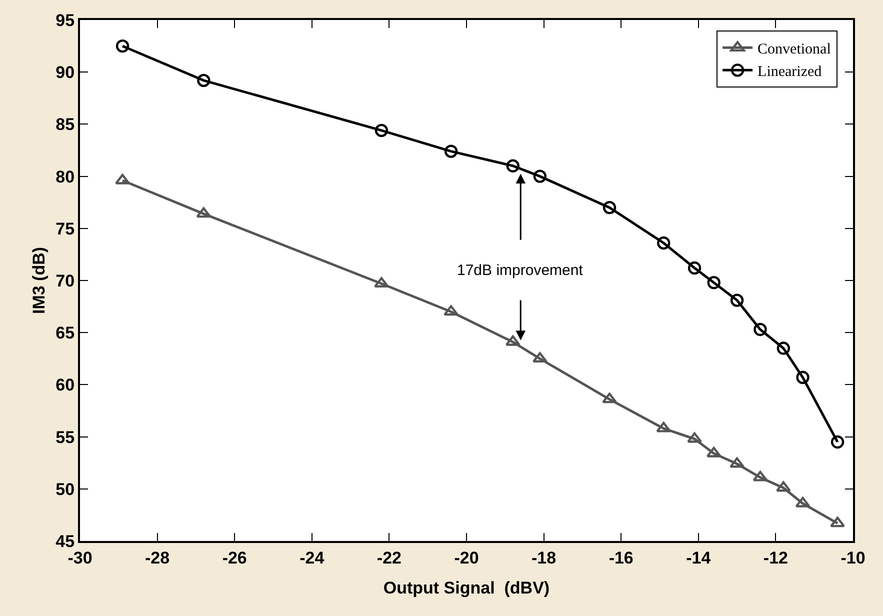 Image resolution: width=883 pixels, height=616 pixels. Describe the element at coordinates (699, 558) in the screenshot. I see `x-tick-label: -14` at that location.